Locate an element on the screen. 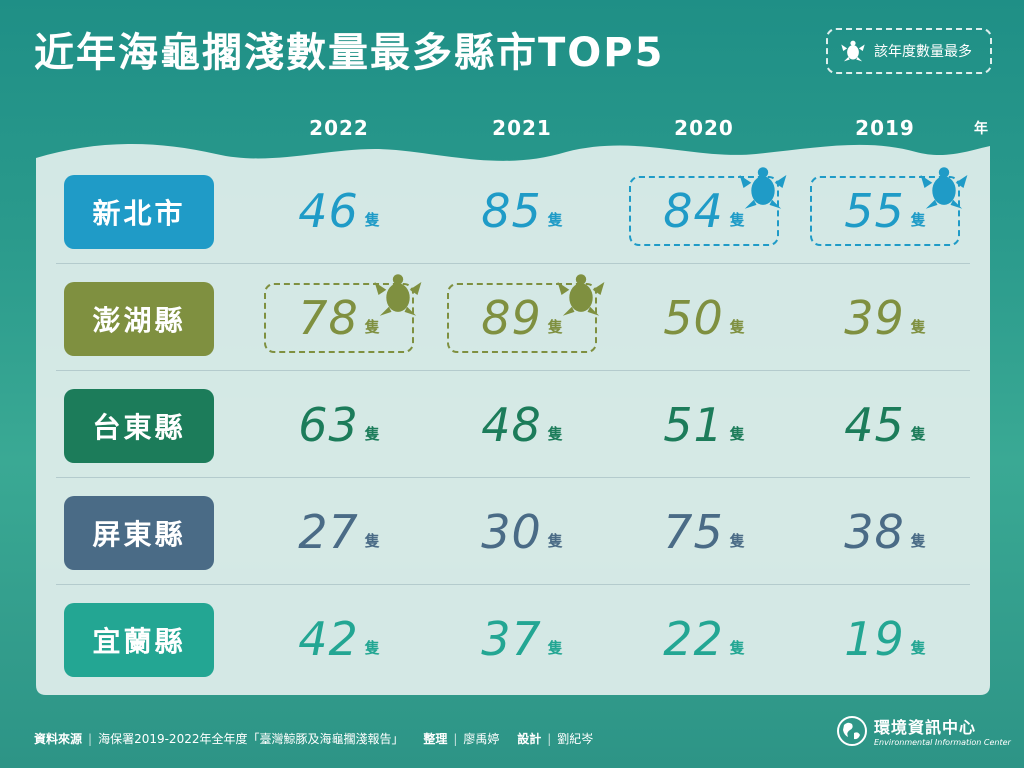 This screenshot has width=1024, height=768. value-number: 42 is located at coordinates (328, 639).